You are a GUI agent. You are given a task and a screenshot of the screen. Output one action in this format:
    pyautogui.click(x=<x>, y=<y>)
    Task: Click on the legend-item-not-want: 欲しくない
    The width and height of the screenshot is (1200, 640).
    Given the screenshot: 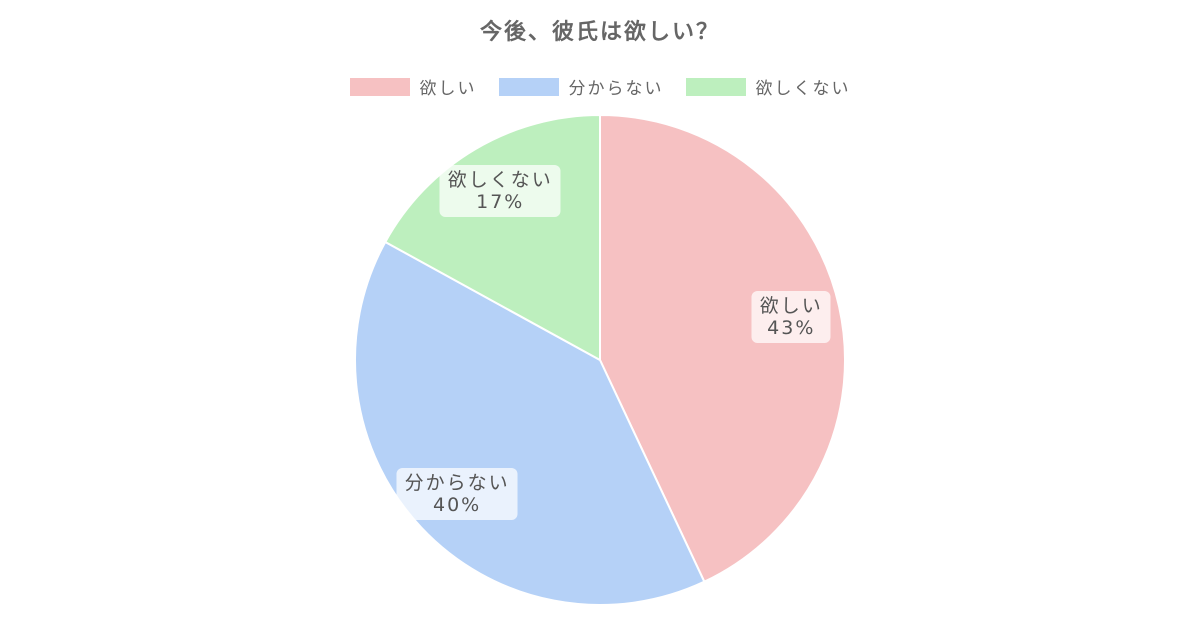 What is the action you would take?
    pyautogui.click(x=768, y=86)
    